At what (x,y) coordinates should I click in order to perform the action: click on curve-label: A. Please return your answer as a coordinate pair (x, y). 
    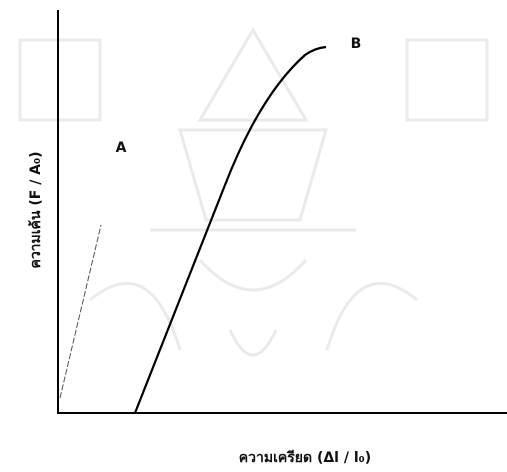
    Looking at the image, I should click on (121, 148).